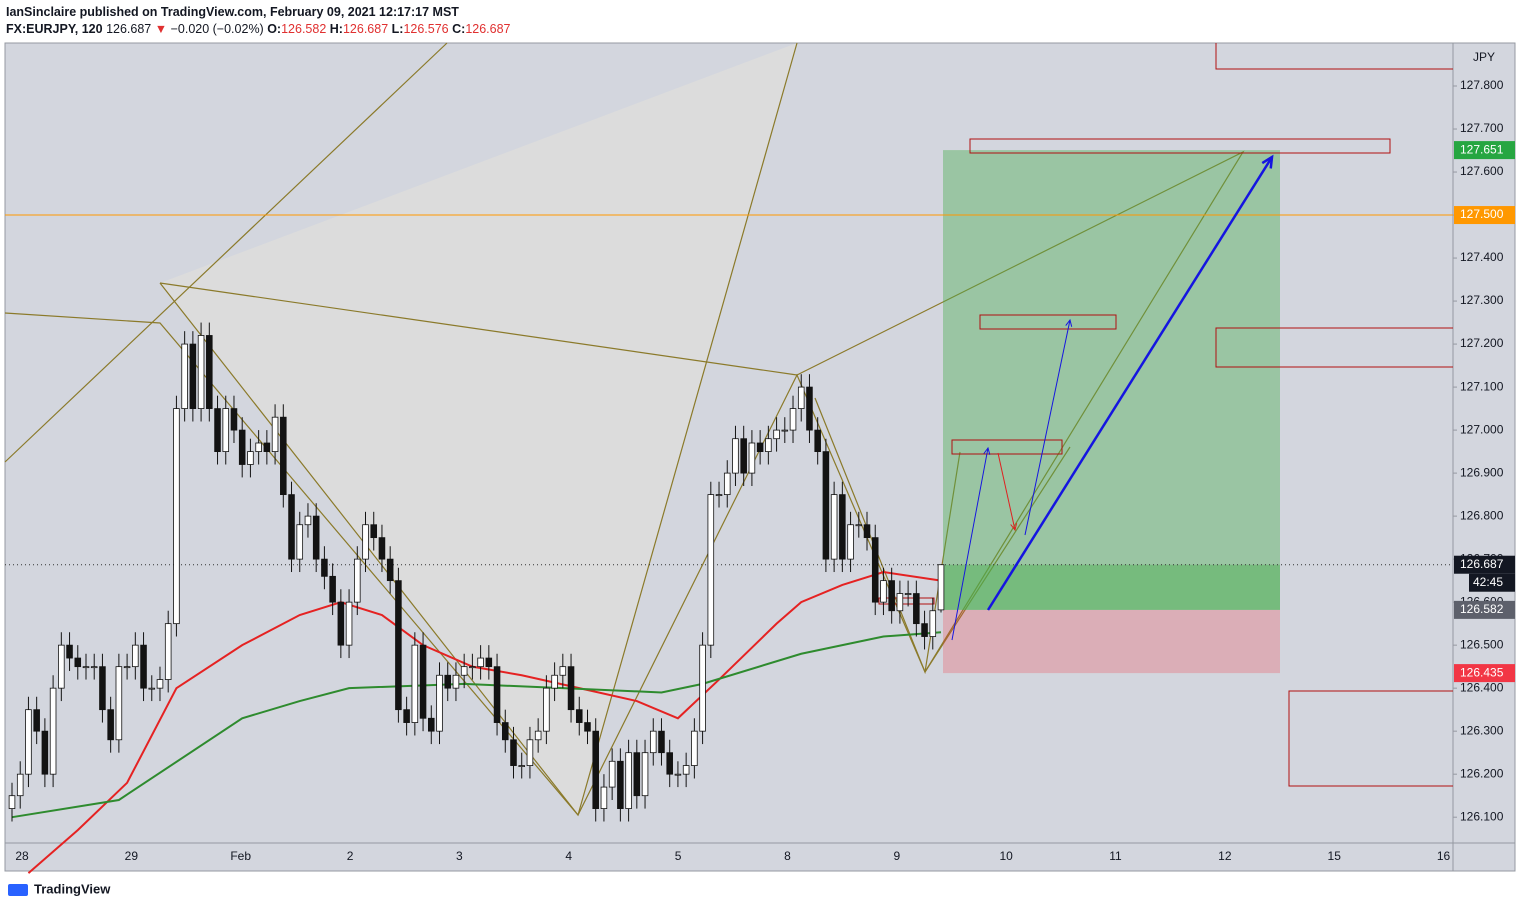  Describe the element at coordinates (1482, 609) in the screenshot. I see `price-badge-label: 126.582` at that location.